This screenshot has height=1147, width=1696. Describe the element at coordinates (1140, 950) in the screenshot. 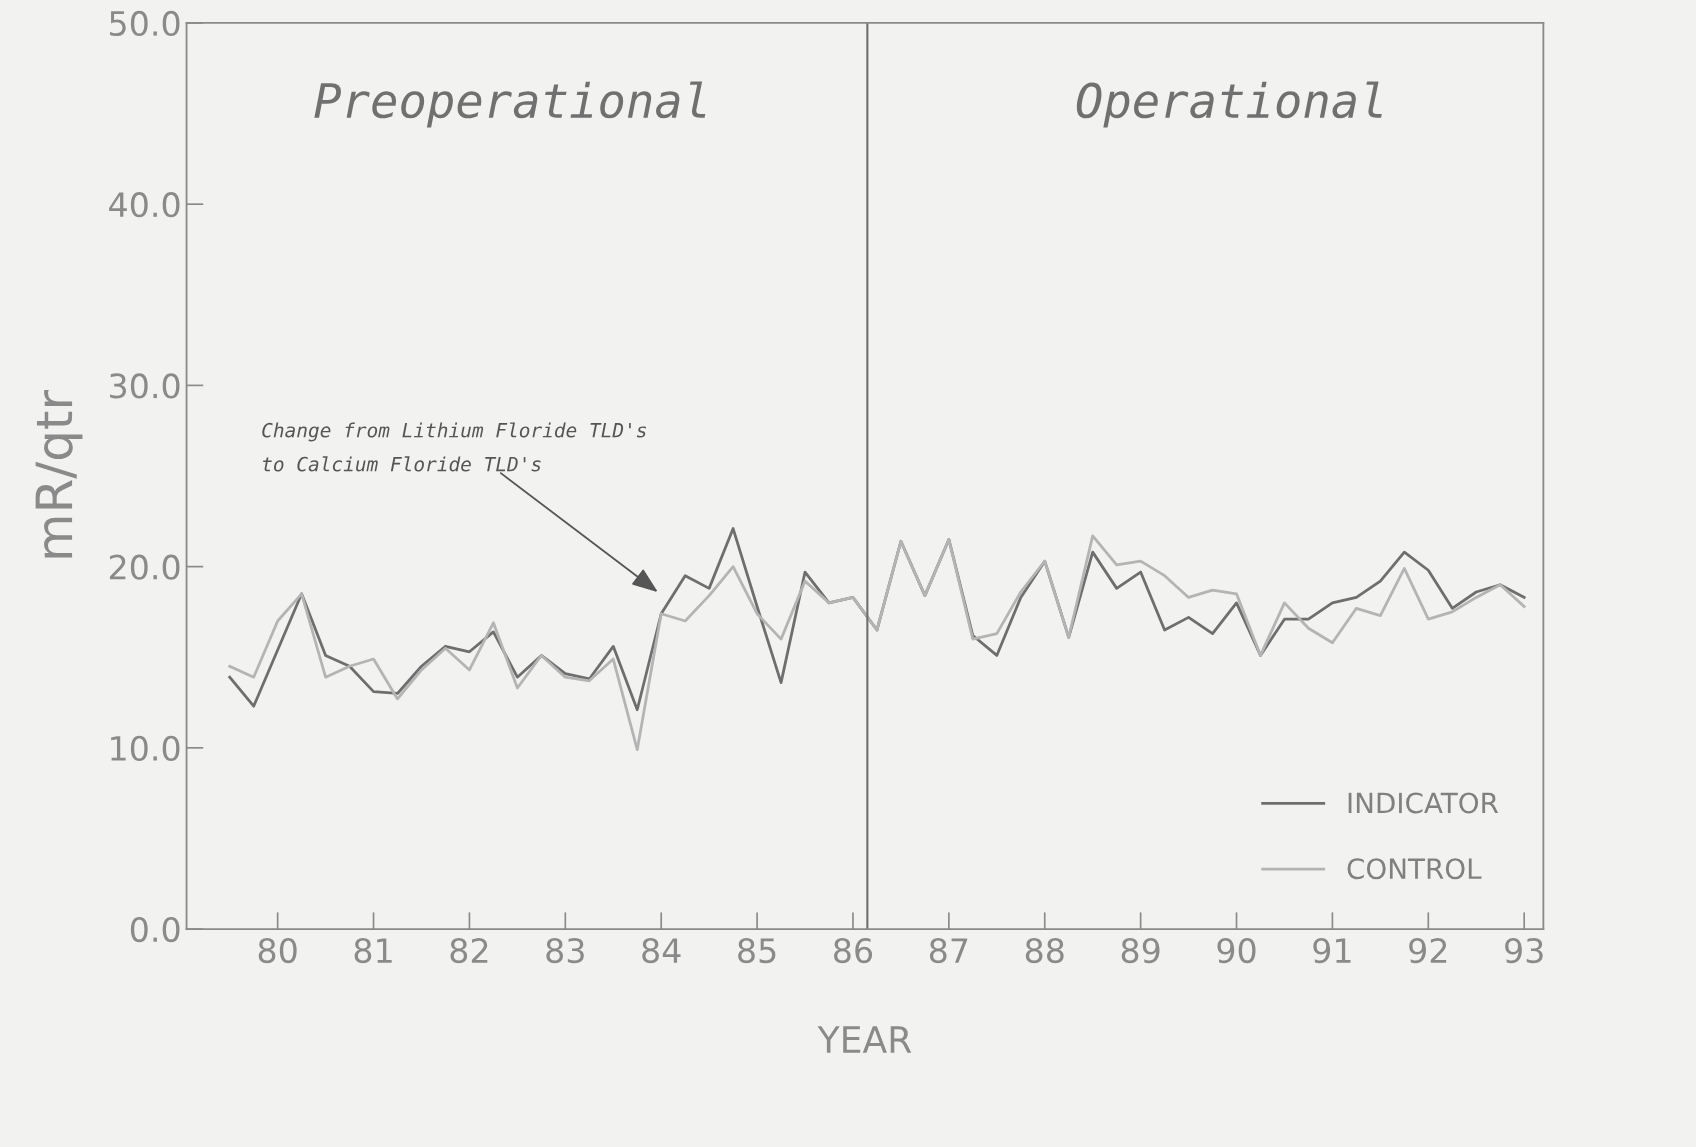

I see `x-tick-label: 89` at that location.